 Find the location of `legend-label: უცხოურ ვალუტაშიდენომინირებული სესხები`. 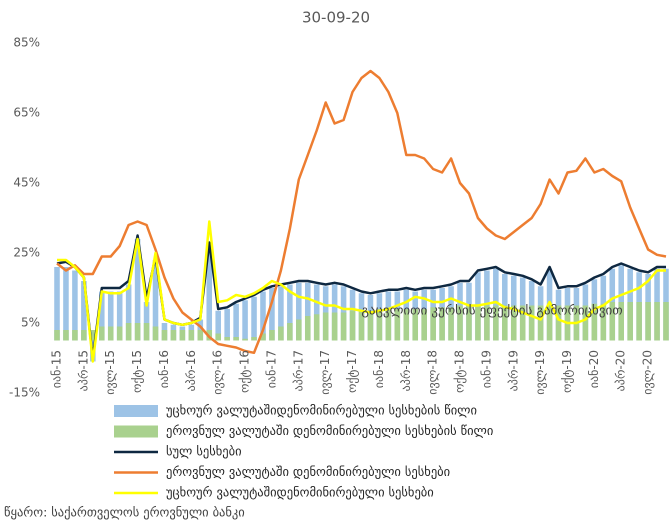

legend-label: უცხოურ ვალუტაშიდენომინირებული სესხები is located at coordinates (300, 492).